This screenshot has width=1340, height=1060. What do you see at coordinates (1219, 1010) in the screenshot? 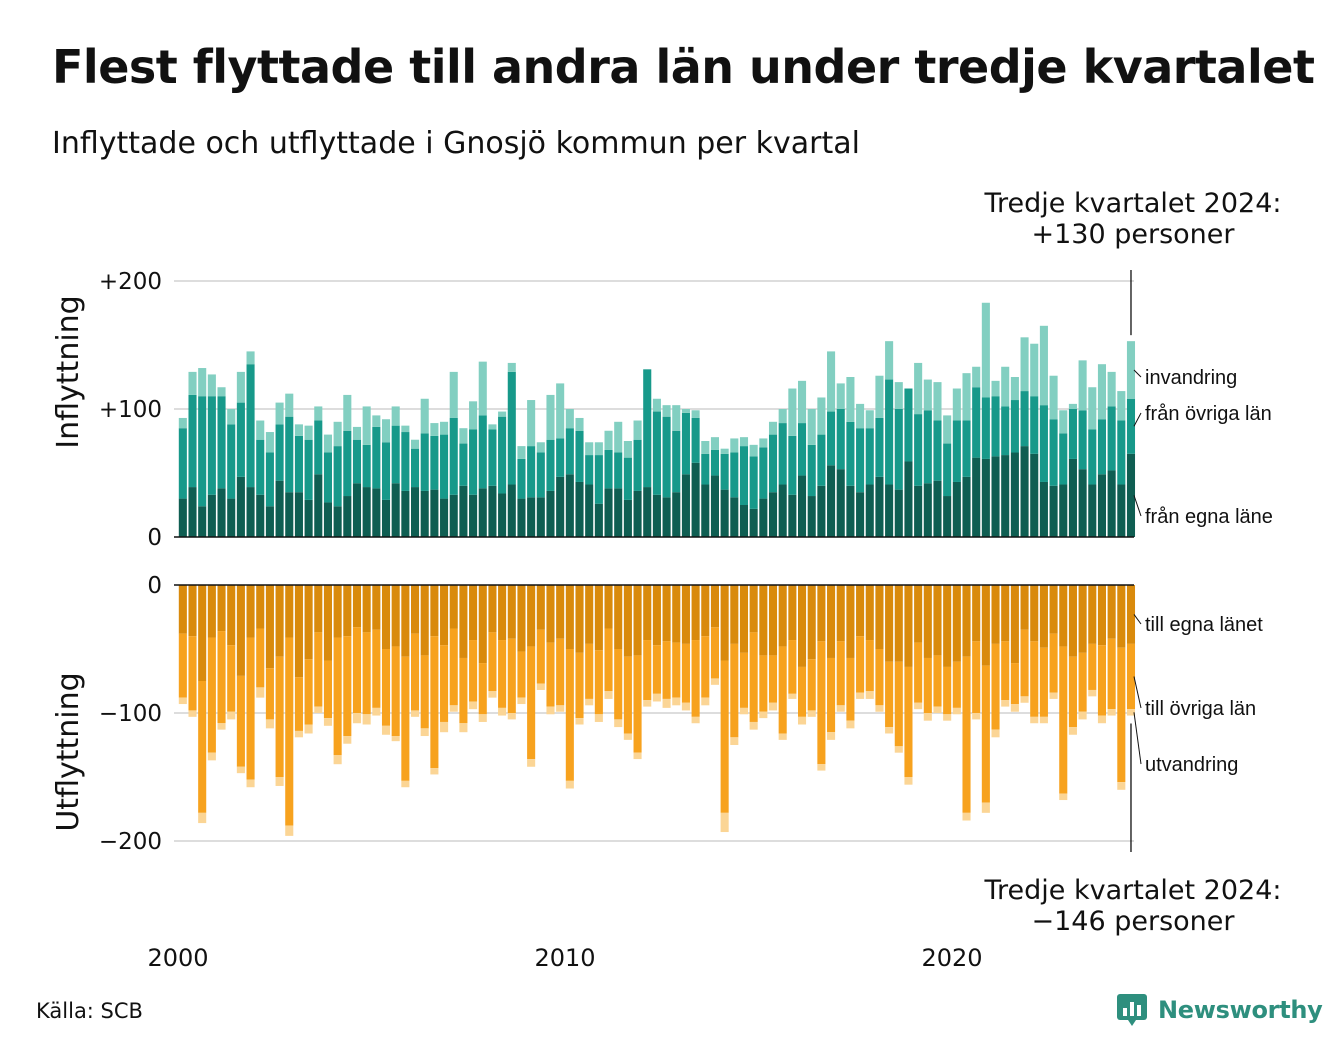
I see `brand-logo: Newsworthy` at bounding box center [1219, 1010].